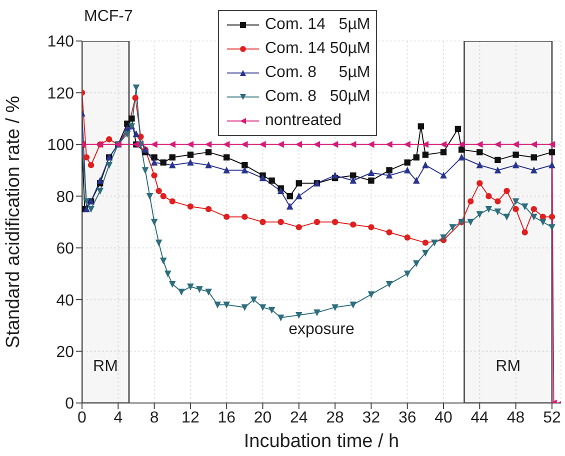 This screenshot has width=565, height=456. What do you see at coordinates (317, 73) in the screenshot?
I see `legend-label: Com. 8 5µM` at bounding box center [317, 73].